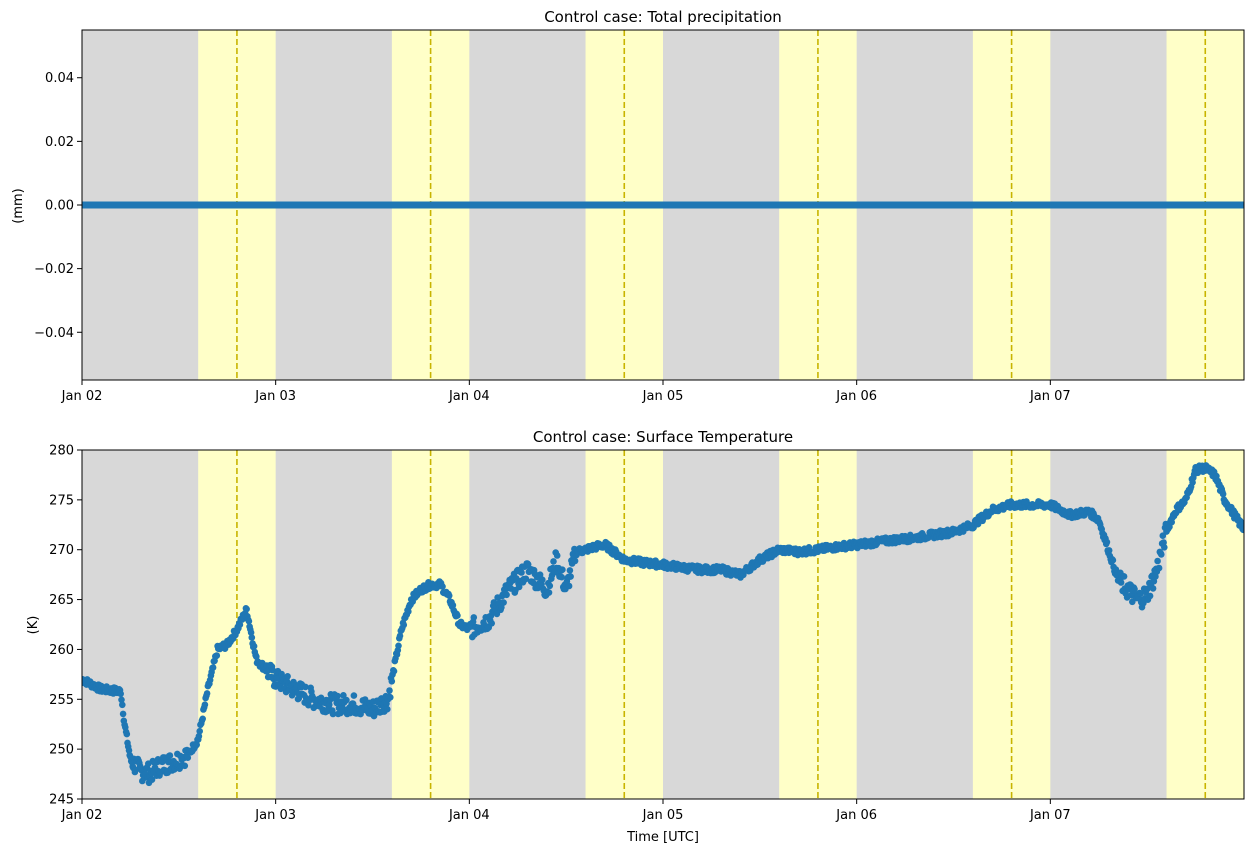 This screenshot has height=853, width=1254. I want to click on temperature-x-axis-label: Time [UTC], so click(662, 837).